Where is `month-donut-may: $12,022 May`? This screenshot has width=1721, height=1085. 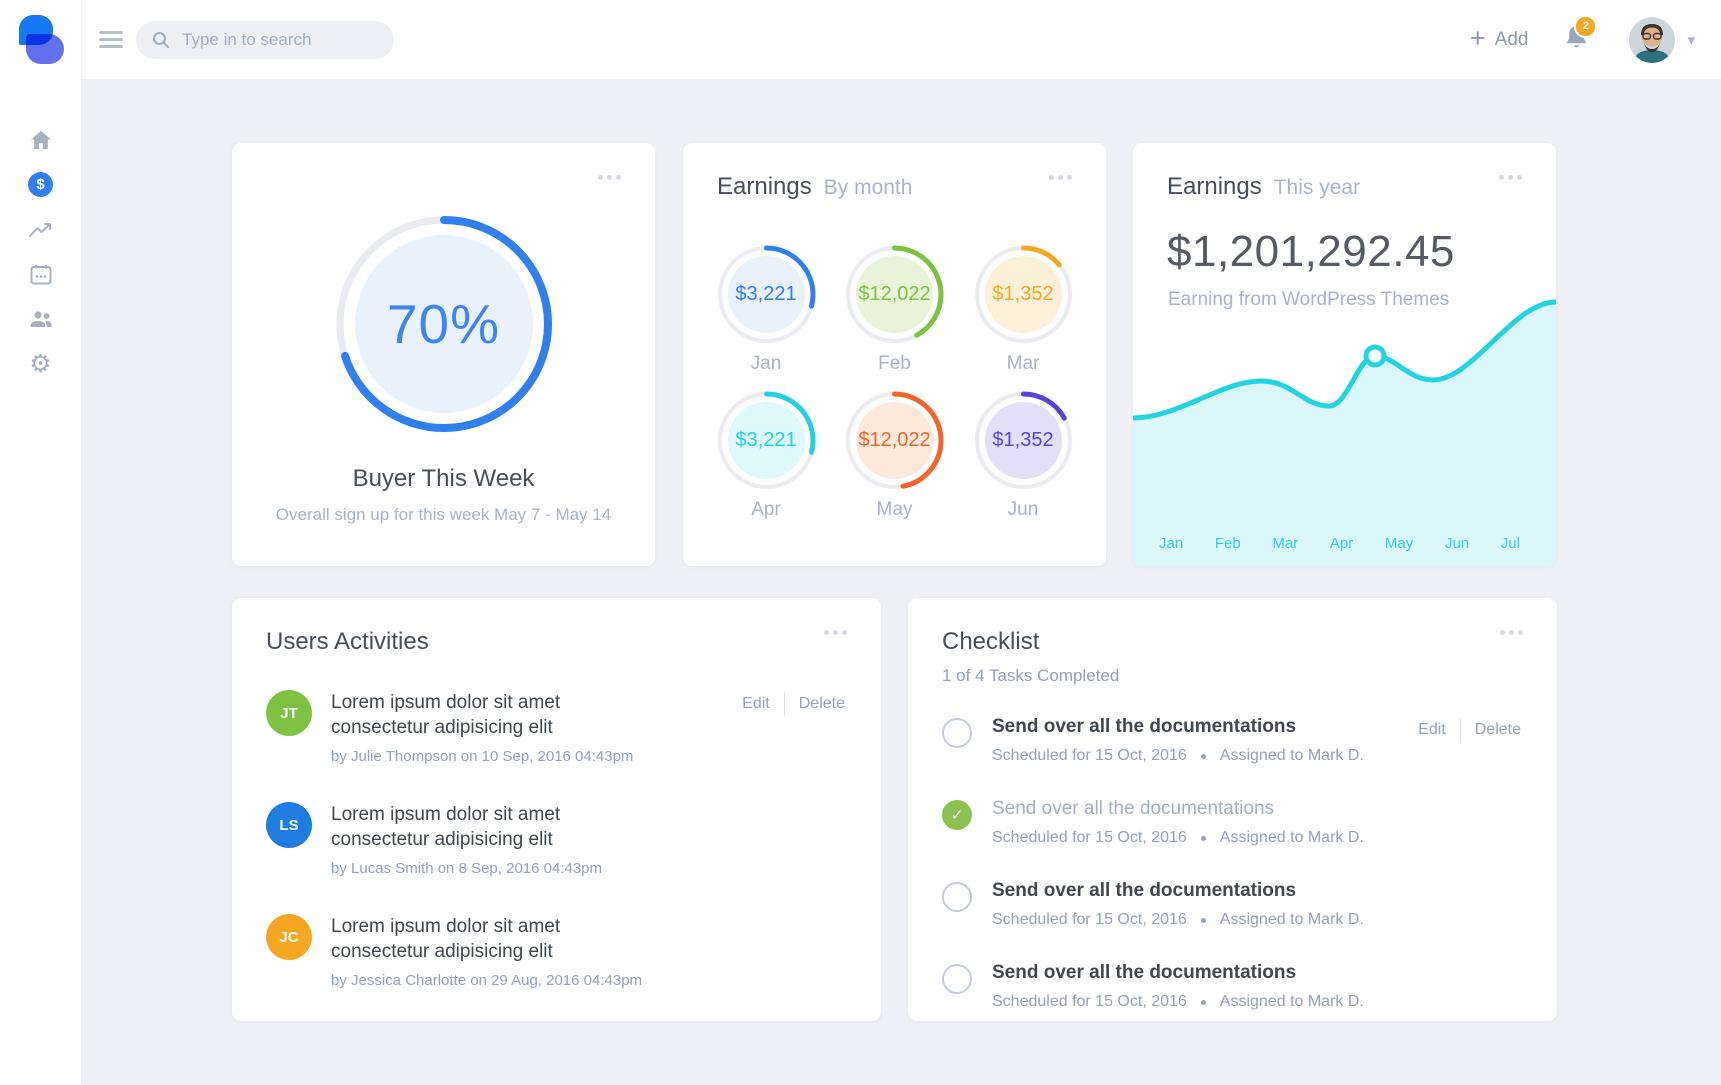
month-donut-may: $12,022 May is located at coordinates (895, 456).